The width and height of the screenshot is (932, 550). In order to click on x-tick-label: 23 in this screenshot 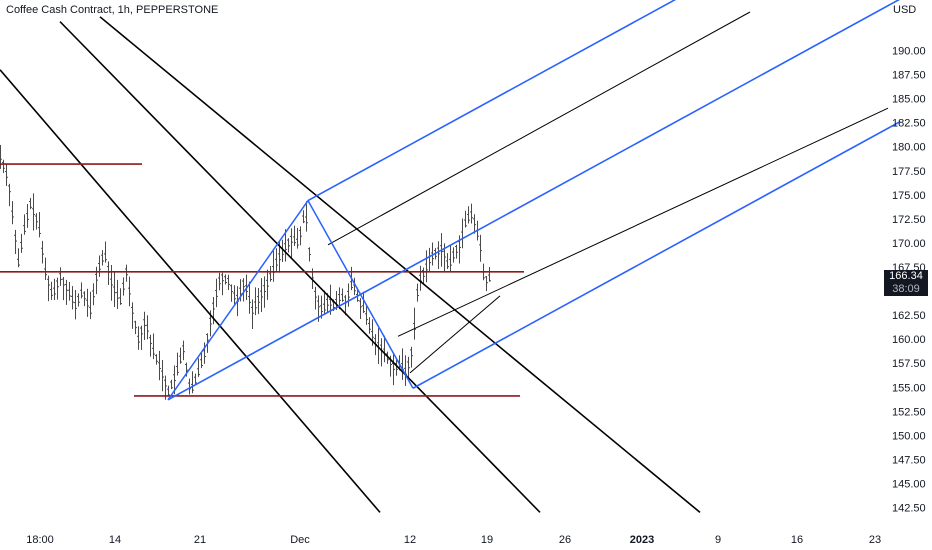, I will do `click(875, 540)`.